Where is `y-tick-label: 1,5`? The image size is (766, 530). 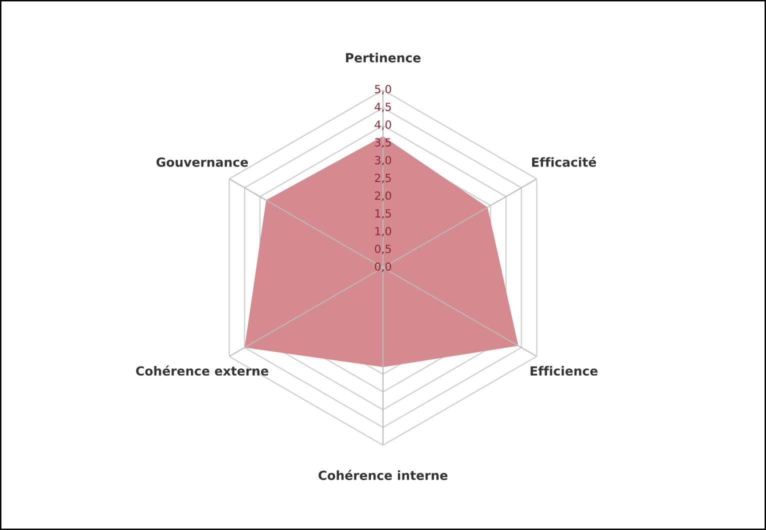 y-tick-label: 1,5 is located at coordinates (383, 214).